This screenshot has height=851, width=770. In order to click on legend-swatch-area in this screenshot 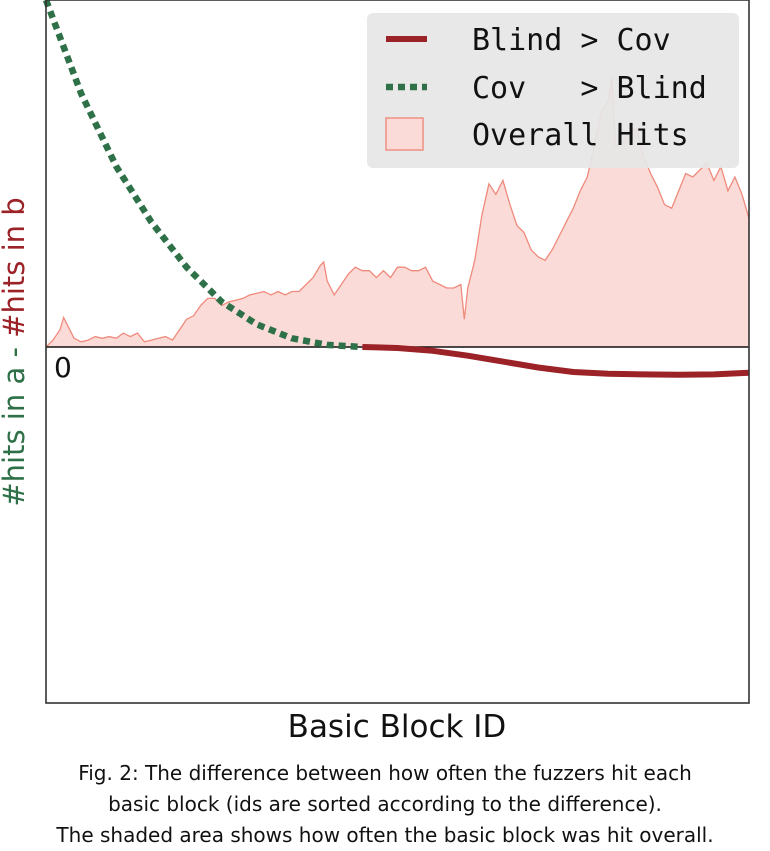, I will do `click(404, 134)`.